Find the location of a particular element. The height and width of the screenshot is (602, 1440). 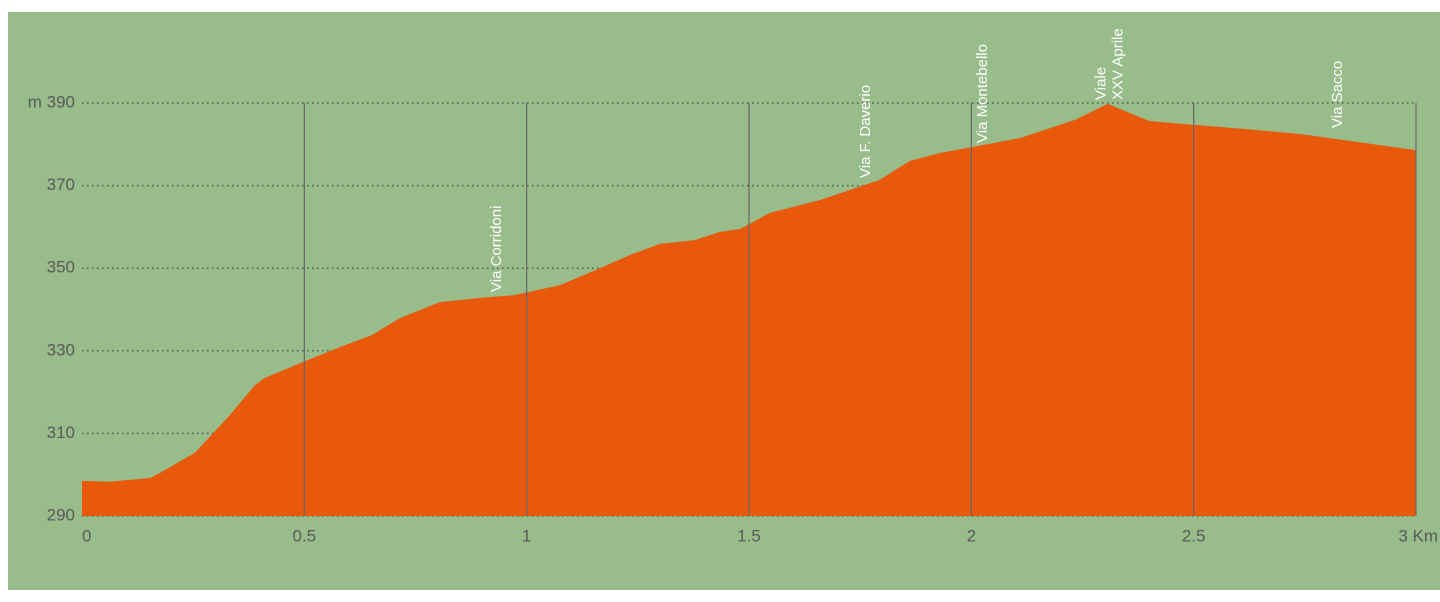

street-label: Via F. Daverio is located at coordinates (865, 131).